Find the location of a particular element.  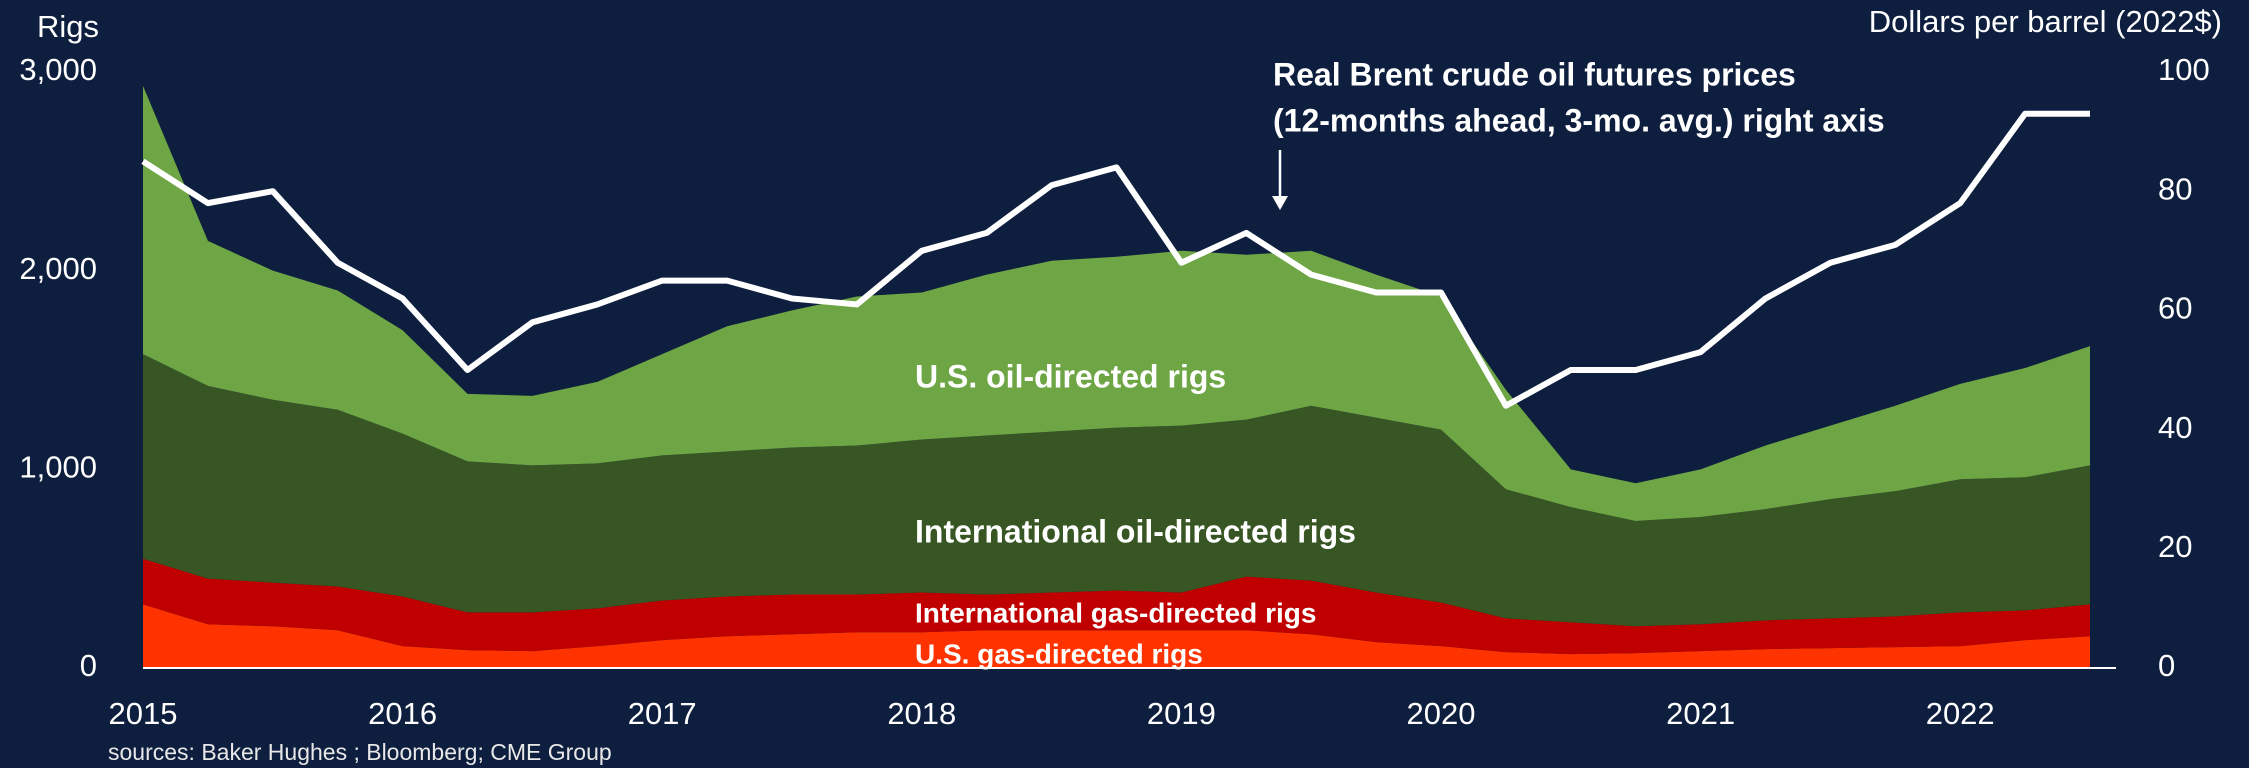

x-tick-label: 2021 is located at coordinates (1700, 713).